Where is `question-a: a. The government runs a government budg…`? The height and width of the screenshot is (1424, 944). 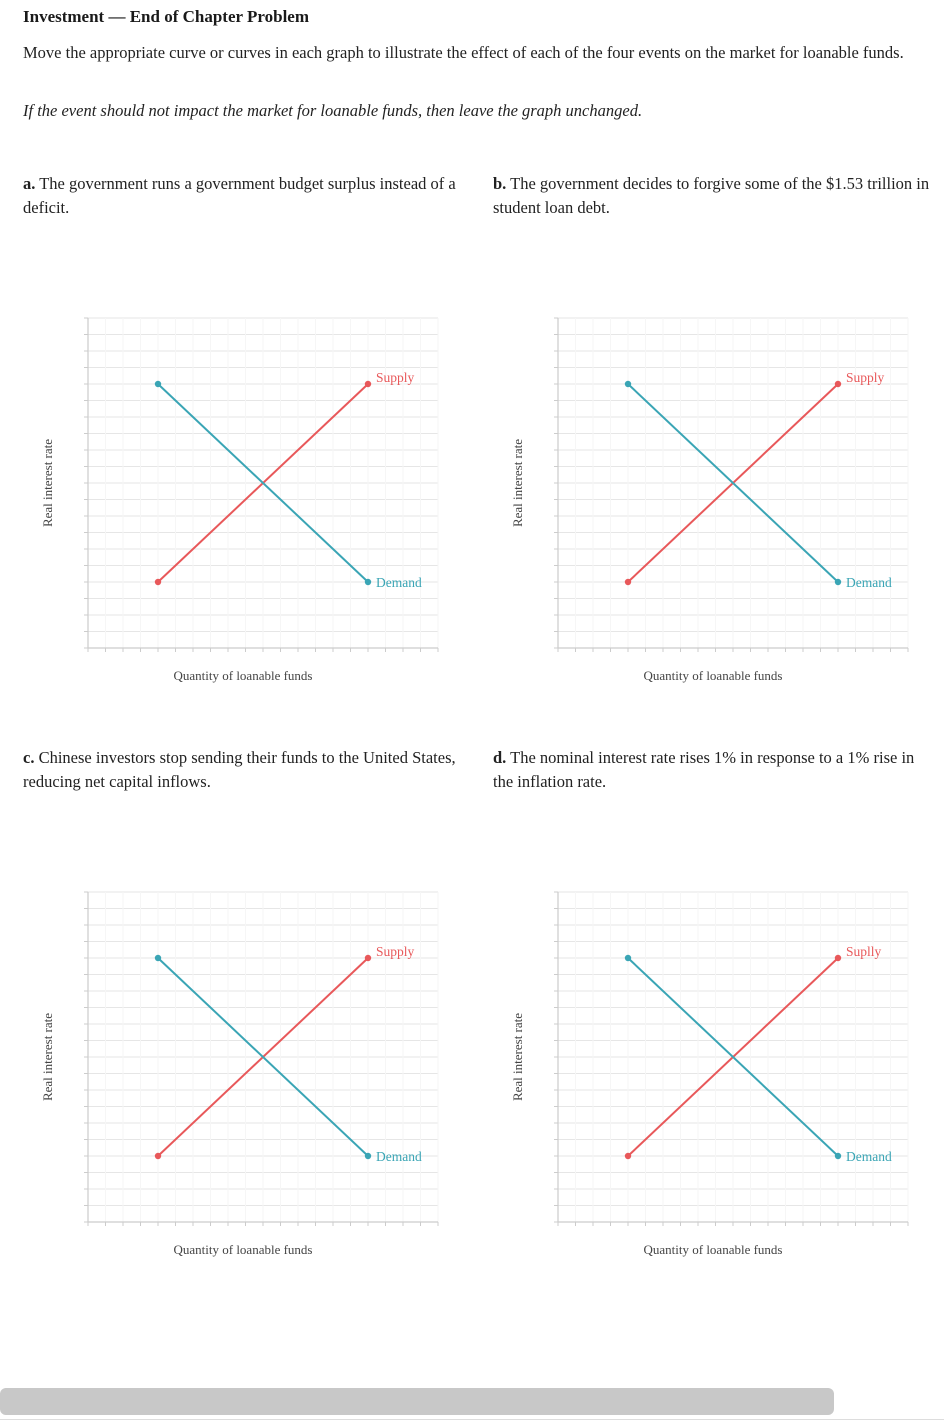
question-a: a. The government runs a government budg… is located at coordinates (245, 196).